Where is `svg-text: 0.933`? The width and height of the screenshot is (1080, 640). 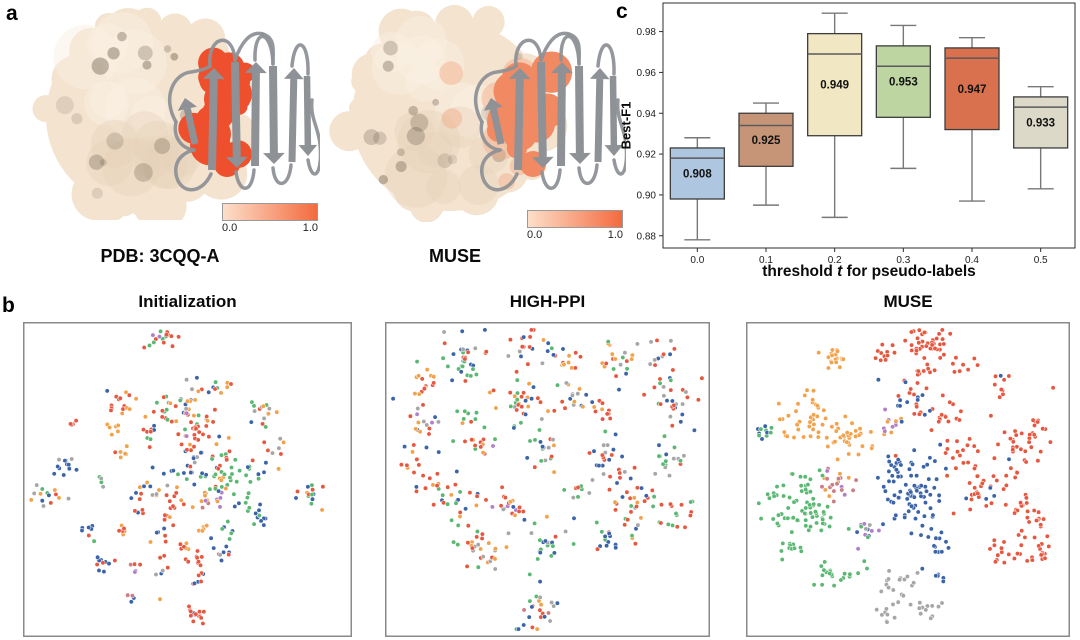 svg-text: 0.933 is located at coordinates (1040, 123).